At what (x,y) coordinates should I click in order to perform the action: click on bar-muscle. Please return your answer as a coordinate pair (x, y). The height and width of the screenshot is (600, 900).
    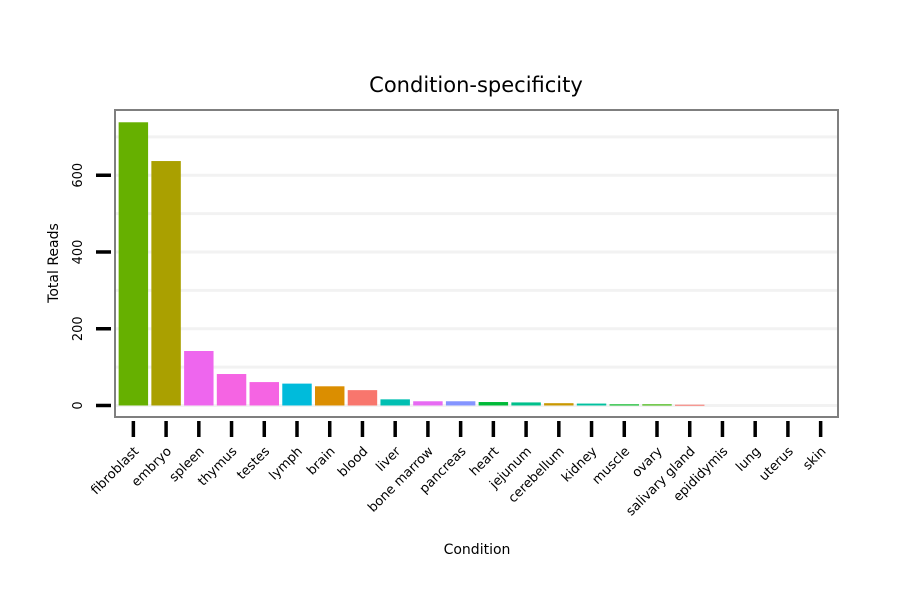
    Looking at the image, I should click on (624, 405).